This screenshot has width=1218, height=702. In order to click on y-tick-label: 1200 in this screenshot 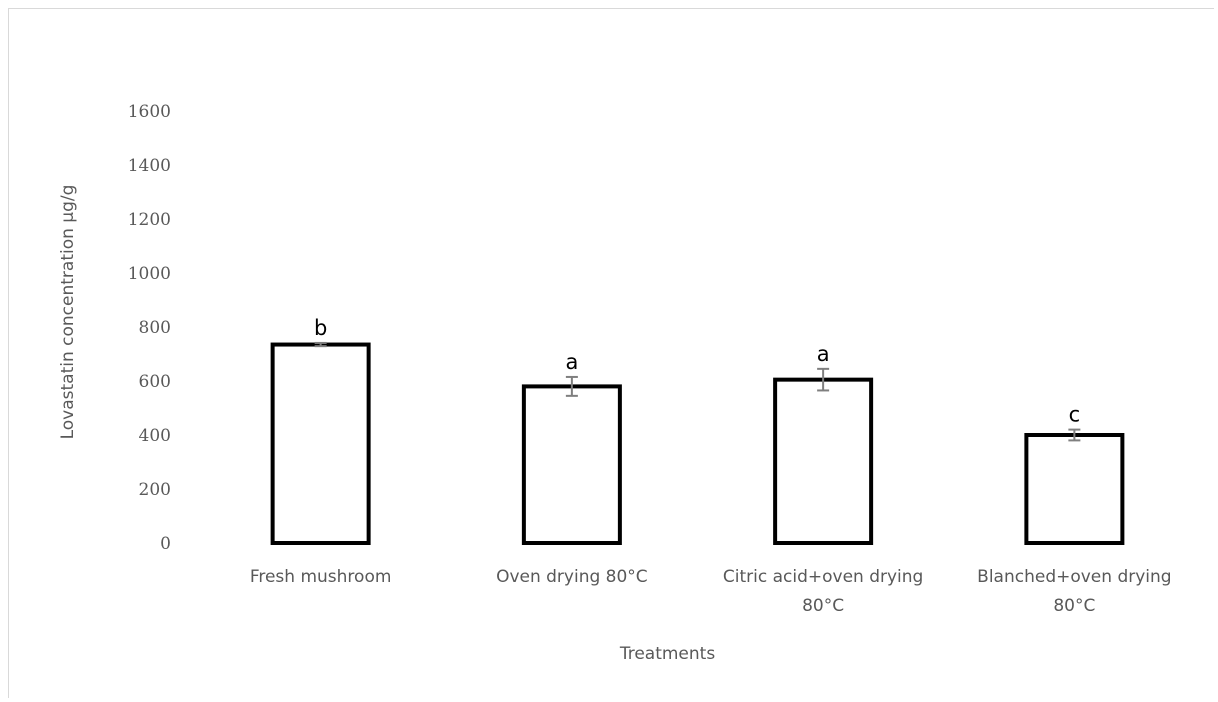, I will do `click(149, 220)`.